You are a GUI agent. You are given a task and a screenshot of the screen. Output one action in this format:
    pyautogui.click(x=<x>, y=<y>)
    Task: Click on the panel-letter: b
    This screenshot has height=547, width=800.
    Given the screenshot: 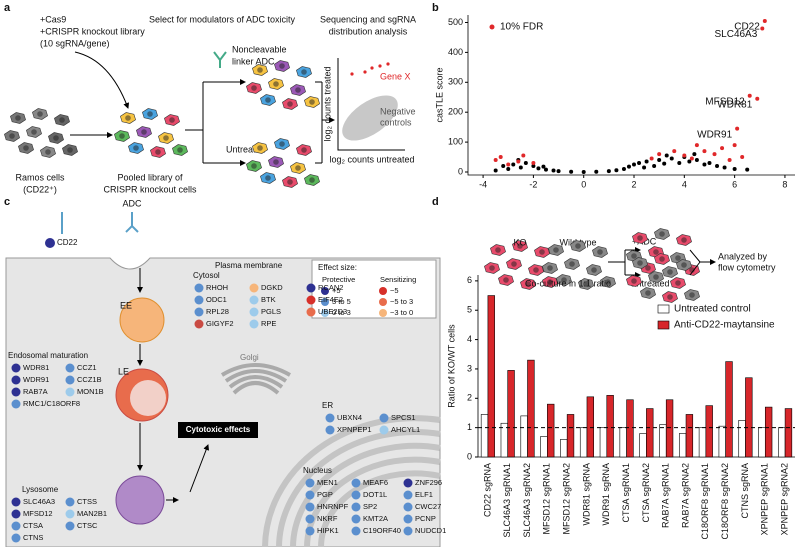 What is the action you would take?
    pyautogui.click(x=435, y=8)
    